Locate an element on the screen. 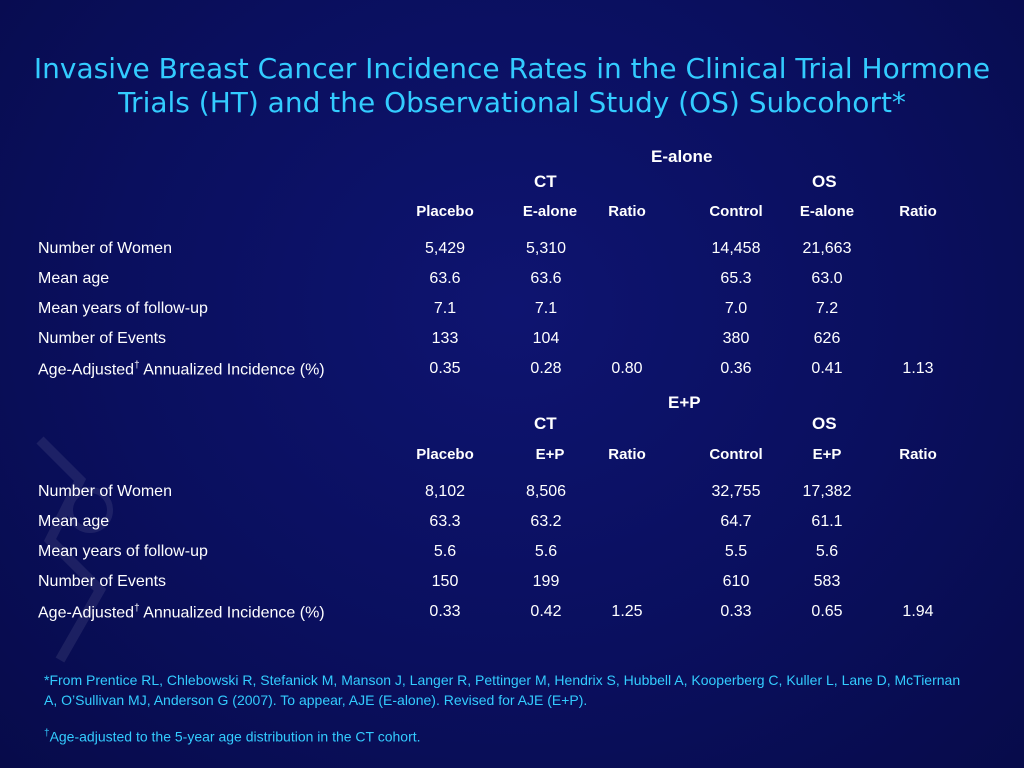 This screenshot has height=768, width=1024. table-cell: 0.36 is located at coordinates (736, 368).